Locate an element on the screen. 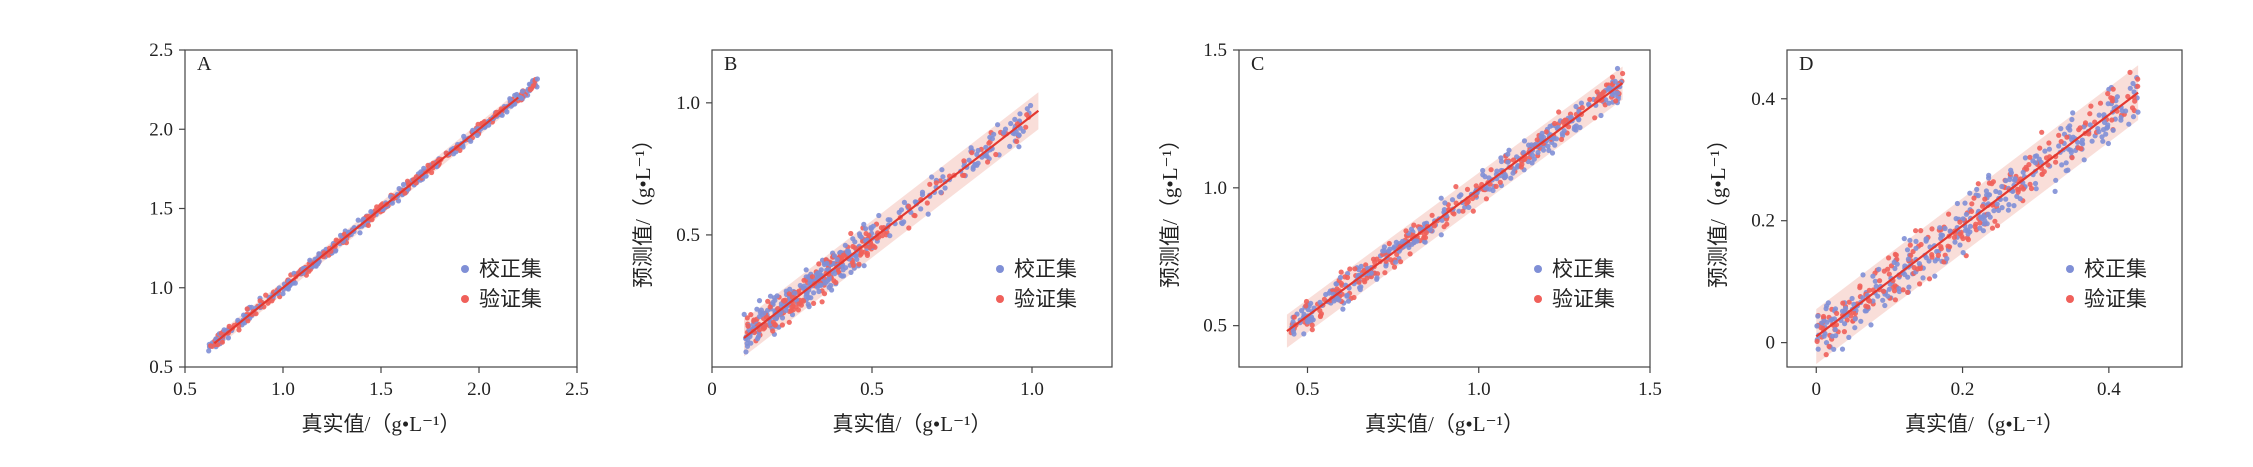 Image resolution: width=2253 pixels, height=467 pixels. x-tick-label: 1.5 is located at coordinates (1650, 389).